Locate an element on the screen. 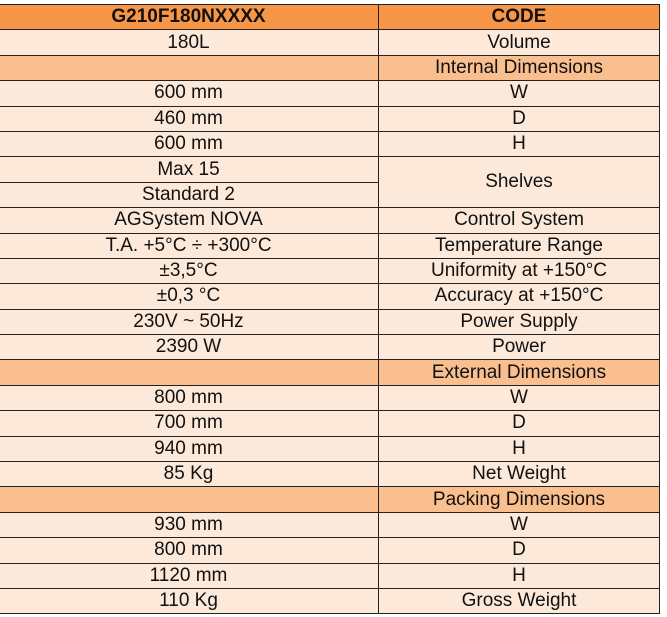  value-cell: T.A. +5°C ÷ +300°C is located at coordinates (189, 245).